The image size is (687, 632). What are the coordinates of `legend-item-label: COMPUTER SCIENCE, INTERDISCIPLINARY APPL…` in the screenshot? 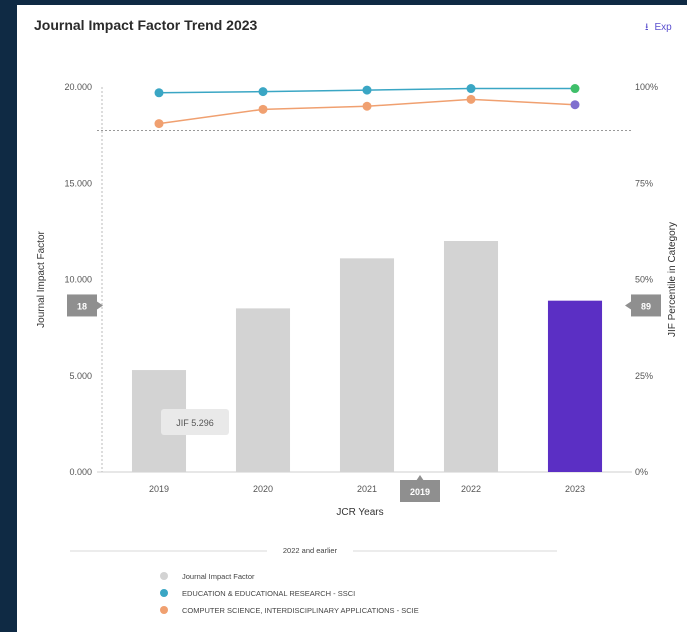 It's located at (300, 610).